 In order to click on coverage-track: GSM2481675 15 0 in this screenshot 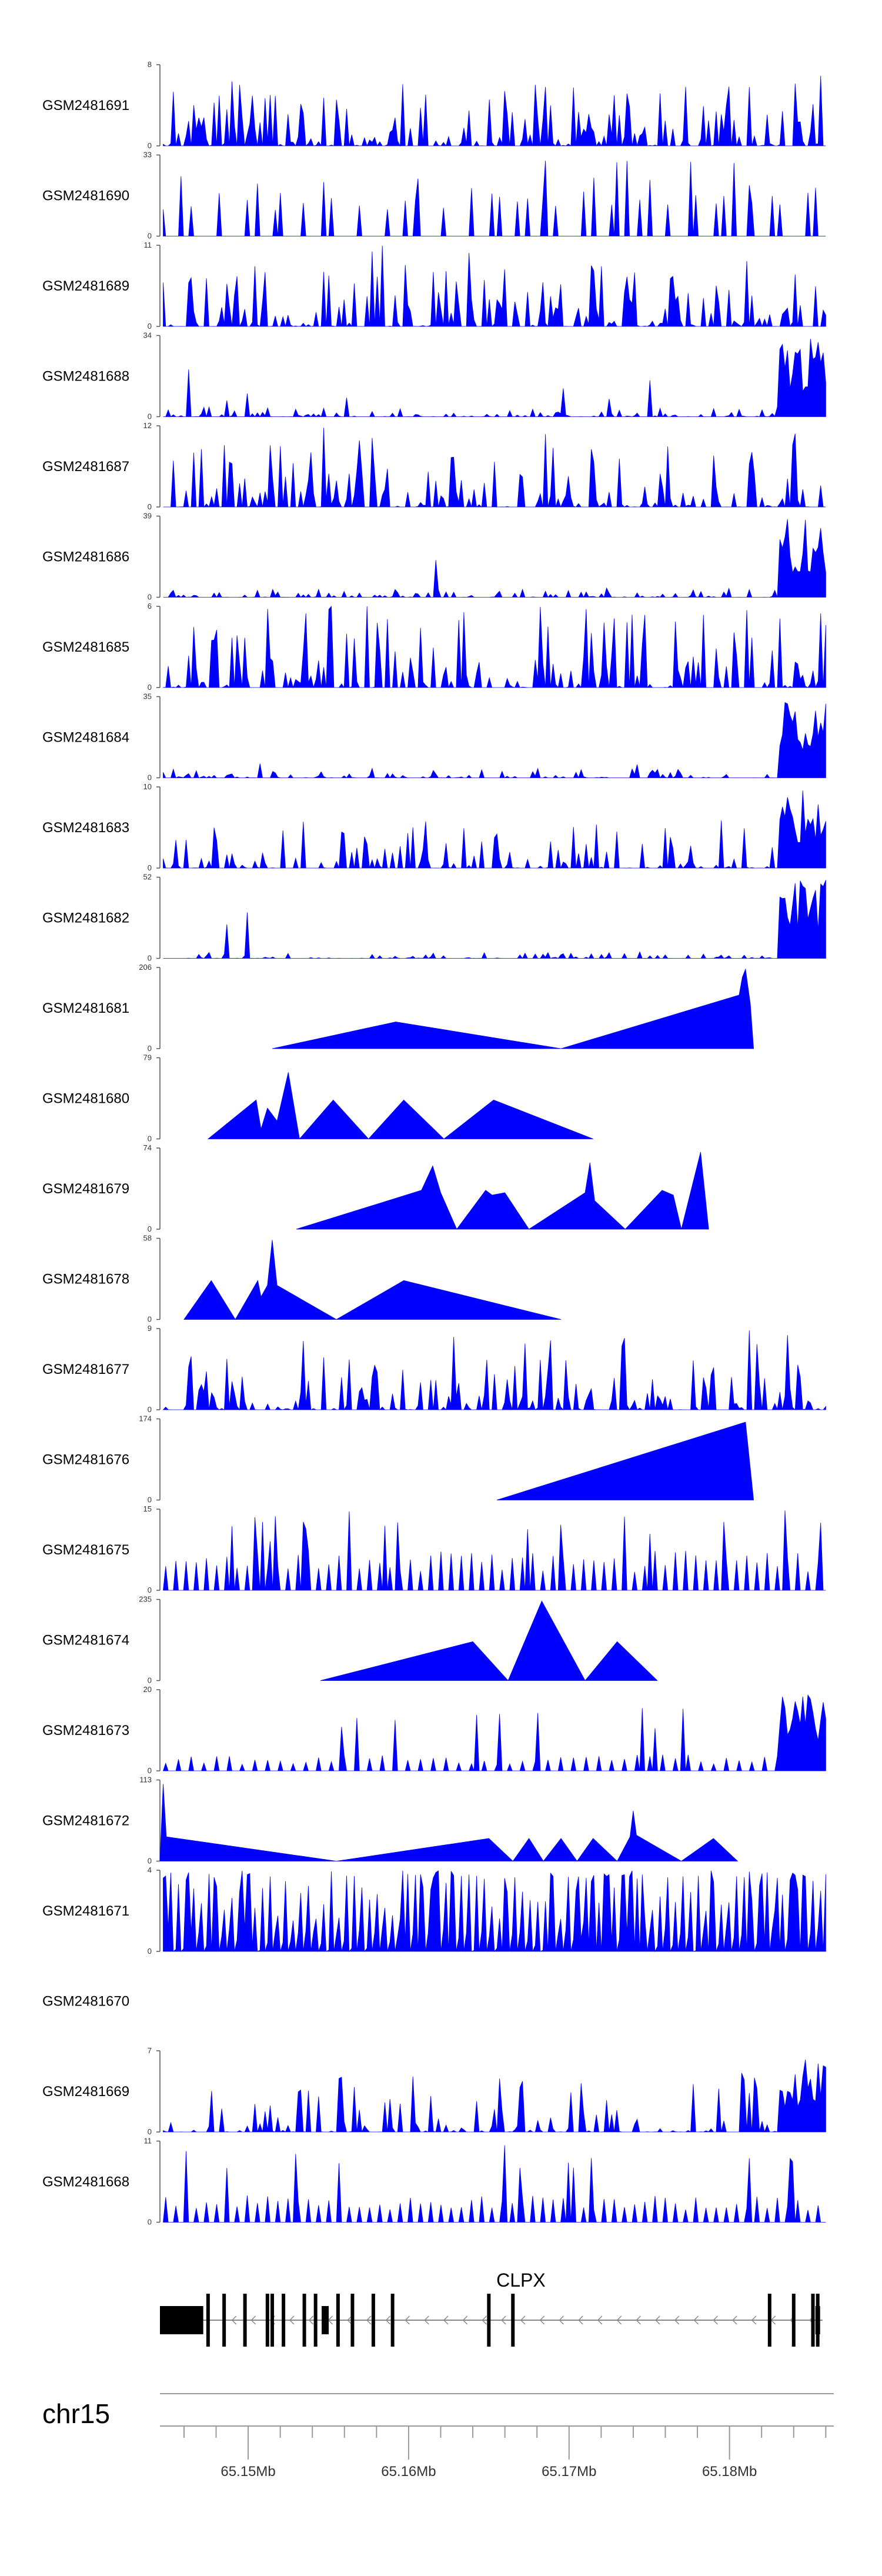, I will do `click(434, 1549)`.